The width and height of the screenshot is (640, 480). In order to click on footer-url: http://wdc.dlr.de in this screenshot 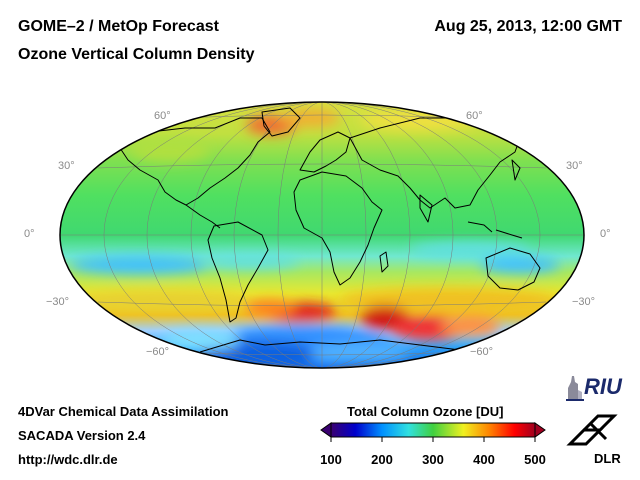, I will do `click(68, 459)`.